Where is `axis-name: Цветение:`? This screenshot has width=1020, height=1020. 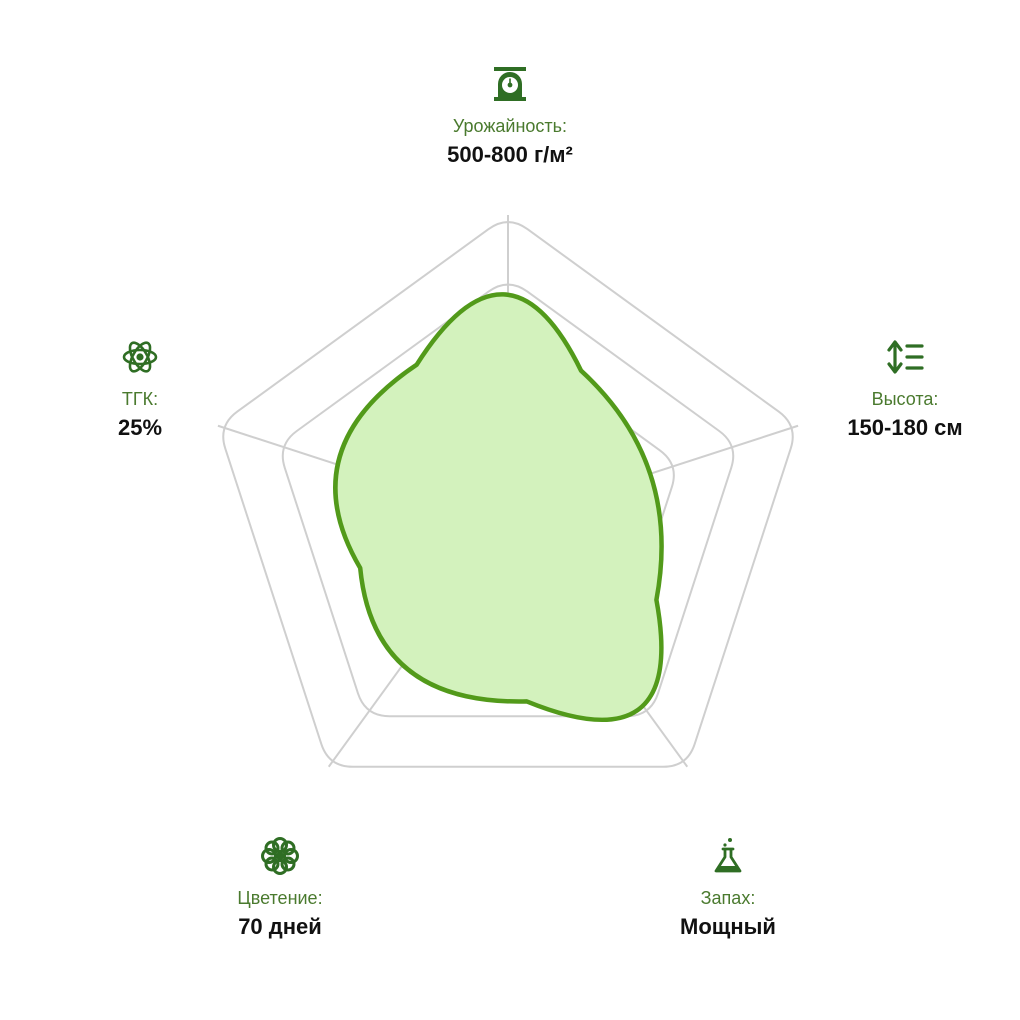
axis-name: Цветение: is located at coordinates (280, 898).